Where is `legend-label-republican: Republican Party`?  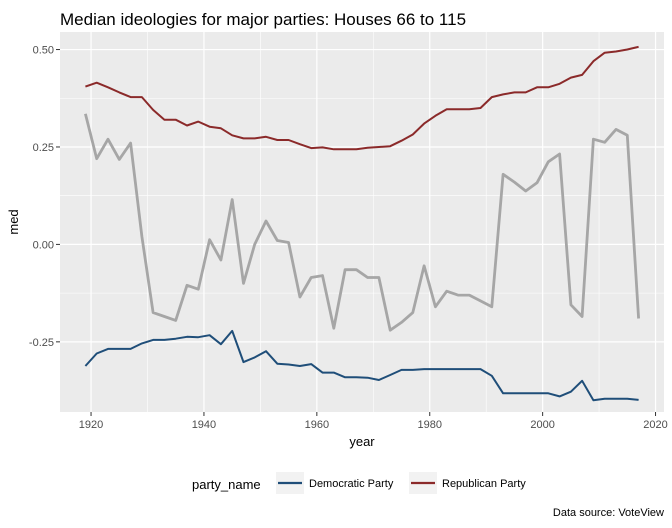 legend-label-republican: Republican Party is located at coordinates (484, 484).